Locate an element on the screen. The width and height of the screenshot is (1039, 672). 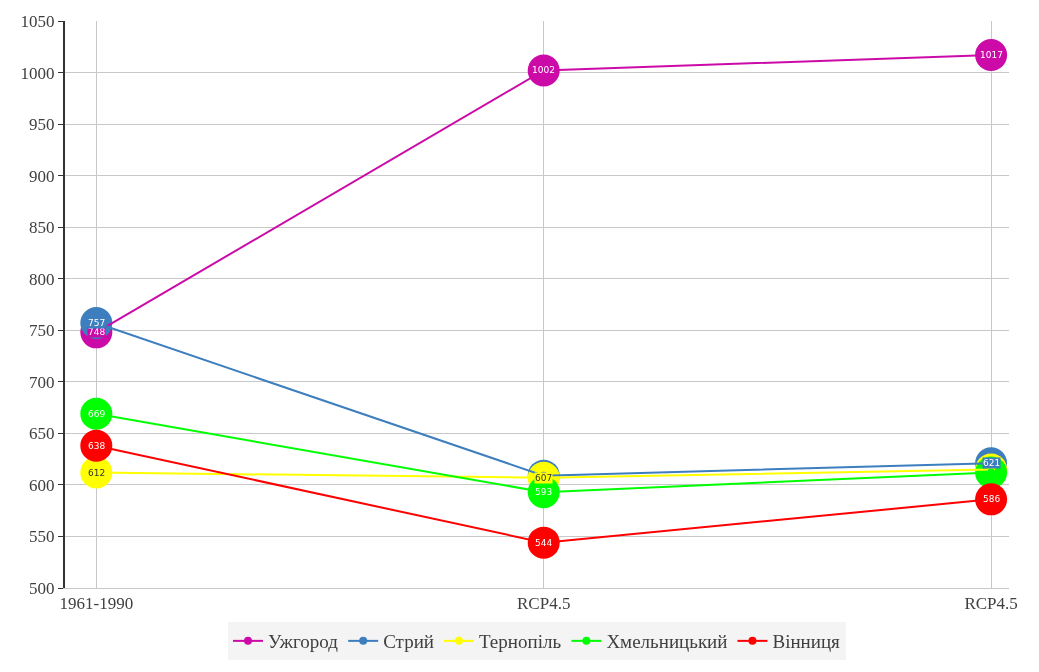
y-tick-label: 650 is located at coordinates (42, 434).